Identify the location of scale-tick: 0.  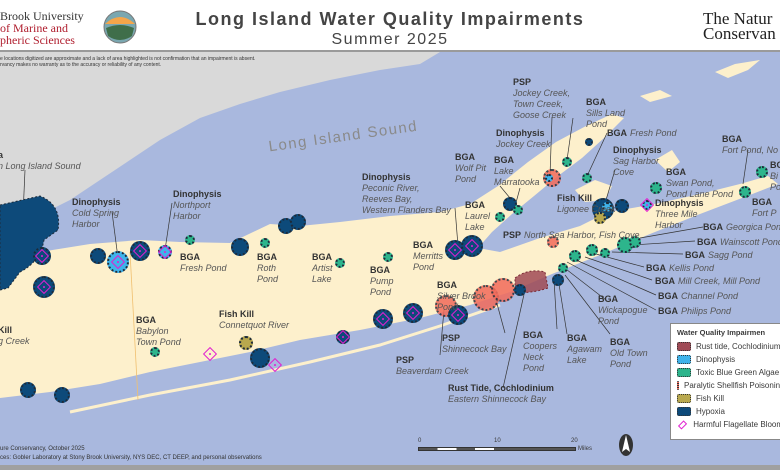
(420, 441).